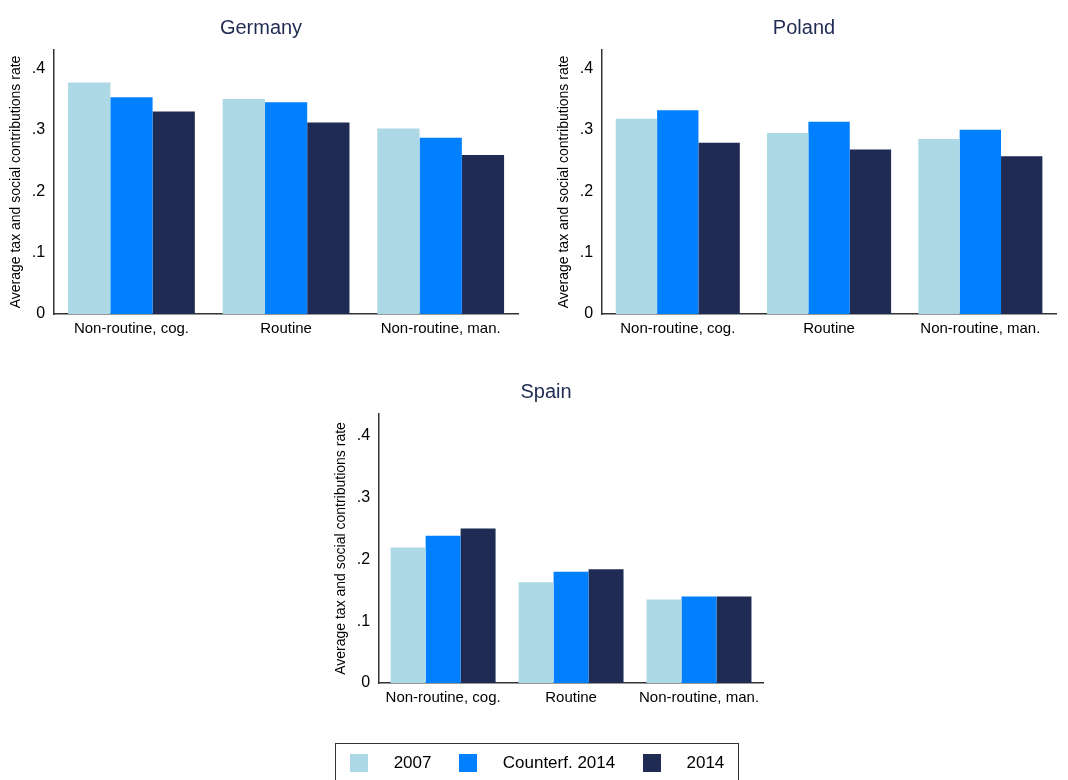  I want to click on chart-title: Spain, so click(546, 390).